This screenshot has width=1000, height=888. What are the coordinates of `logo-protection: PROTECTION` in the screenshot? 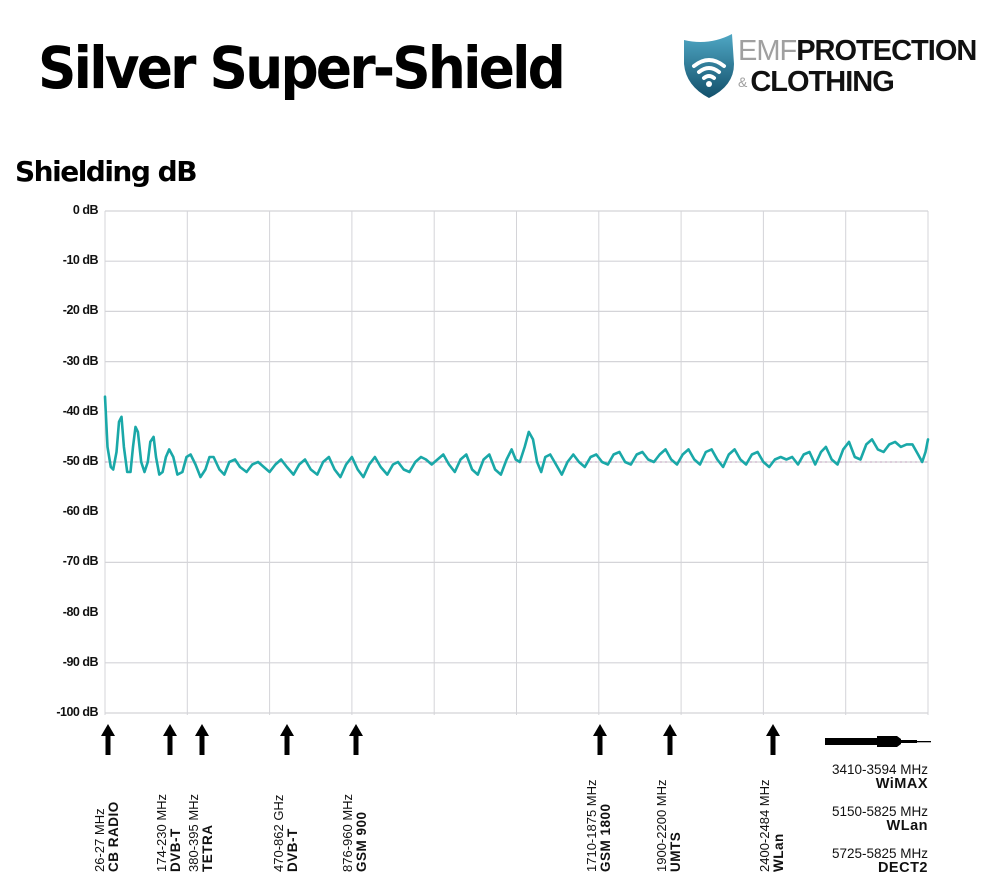 It's located at (886, 51).